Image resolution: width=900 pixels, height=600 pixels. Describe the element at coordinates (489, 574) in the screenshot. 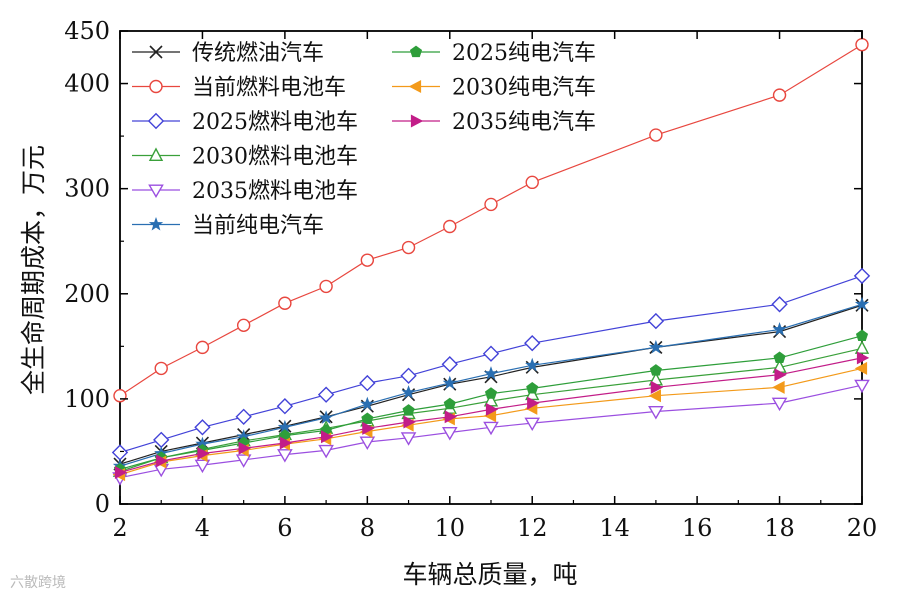

I see `x-axis-label: 车辆总质量，吨` at that location.